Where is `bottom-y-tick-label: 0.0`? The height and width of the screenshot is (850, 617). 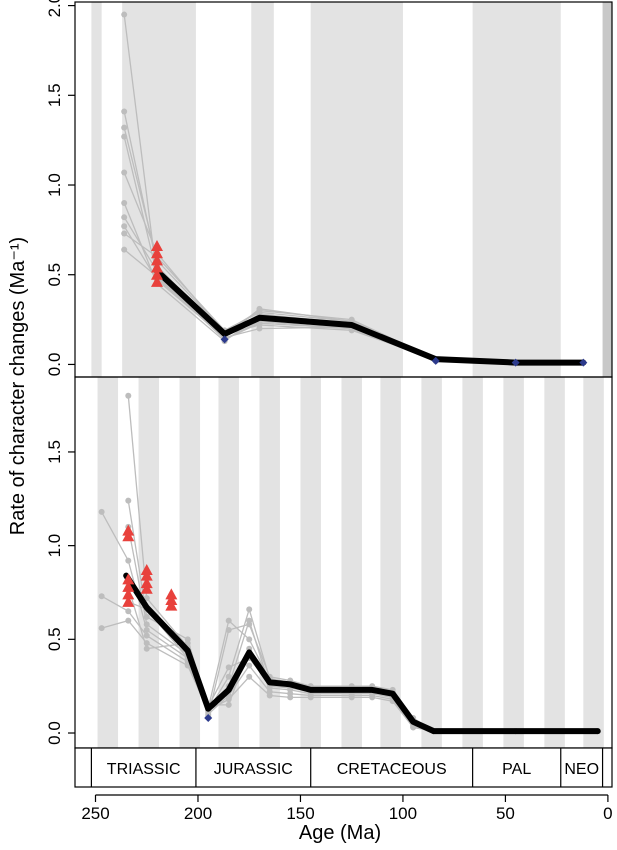
bottom-y-tick-label: 0.0 is located at coordinates (54, 733).